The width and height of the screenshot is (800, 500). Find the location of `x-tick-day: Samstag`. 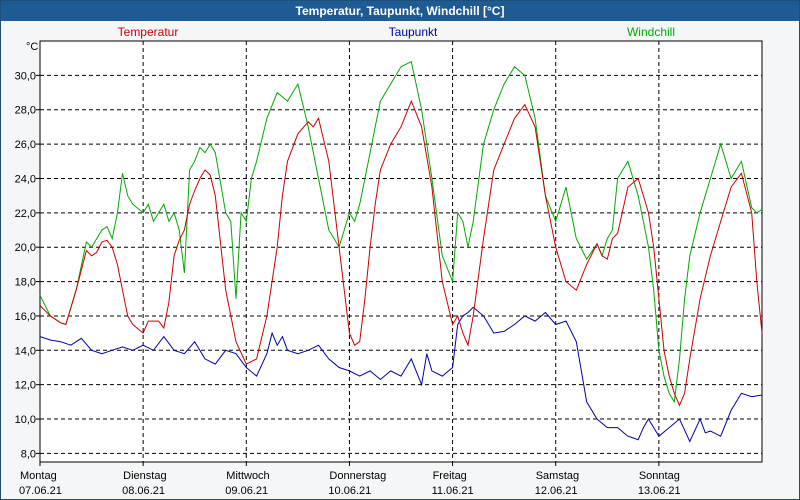

x-tick-day: Samstag is located at coordinates (557, 476).